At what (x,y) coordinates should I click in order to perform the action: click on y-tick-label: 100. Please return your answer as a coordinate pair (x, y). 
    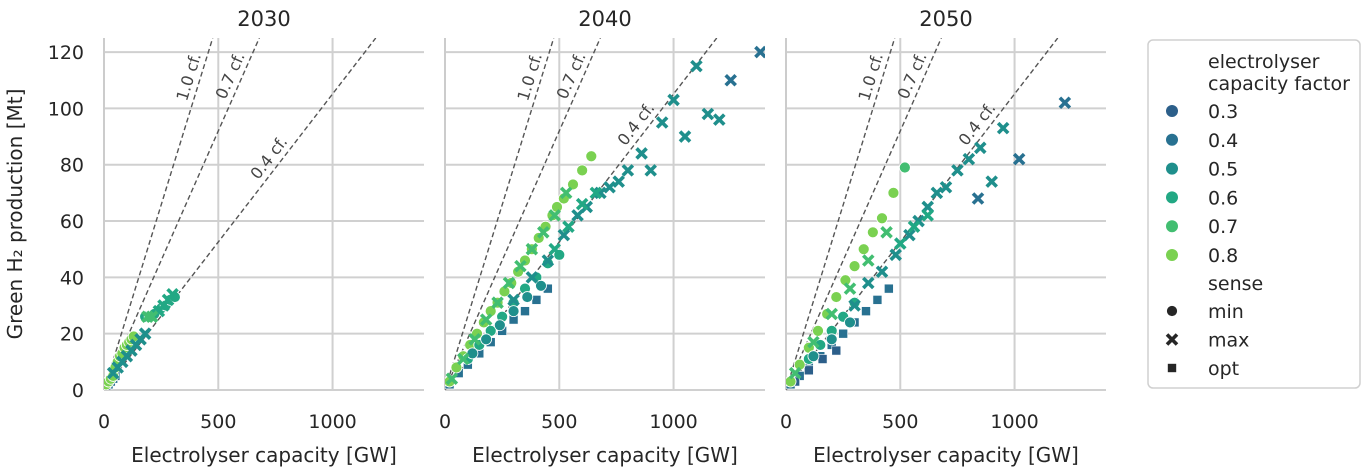
    Looking at the image, I should click on (66, 109).